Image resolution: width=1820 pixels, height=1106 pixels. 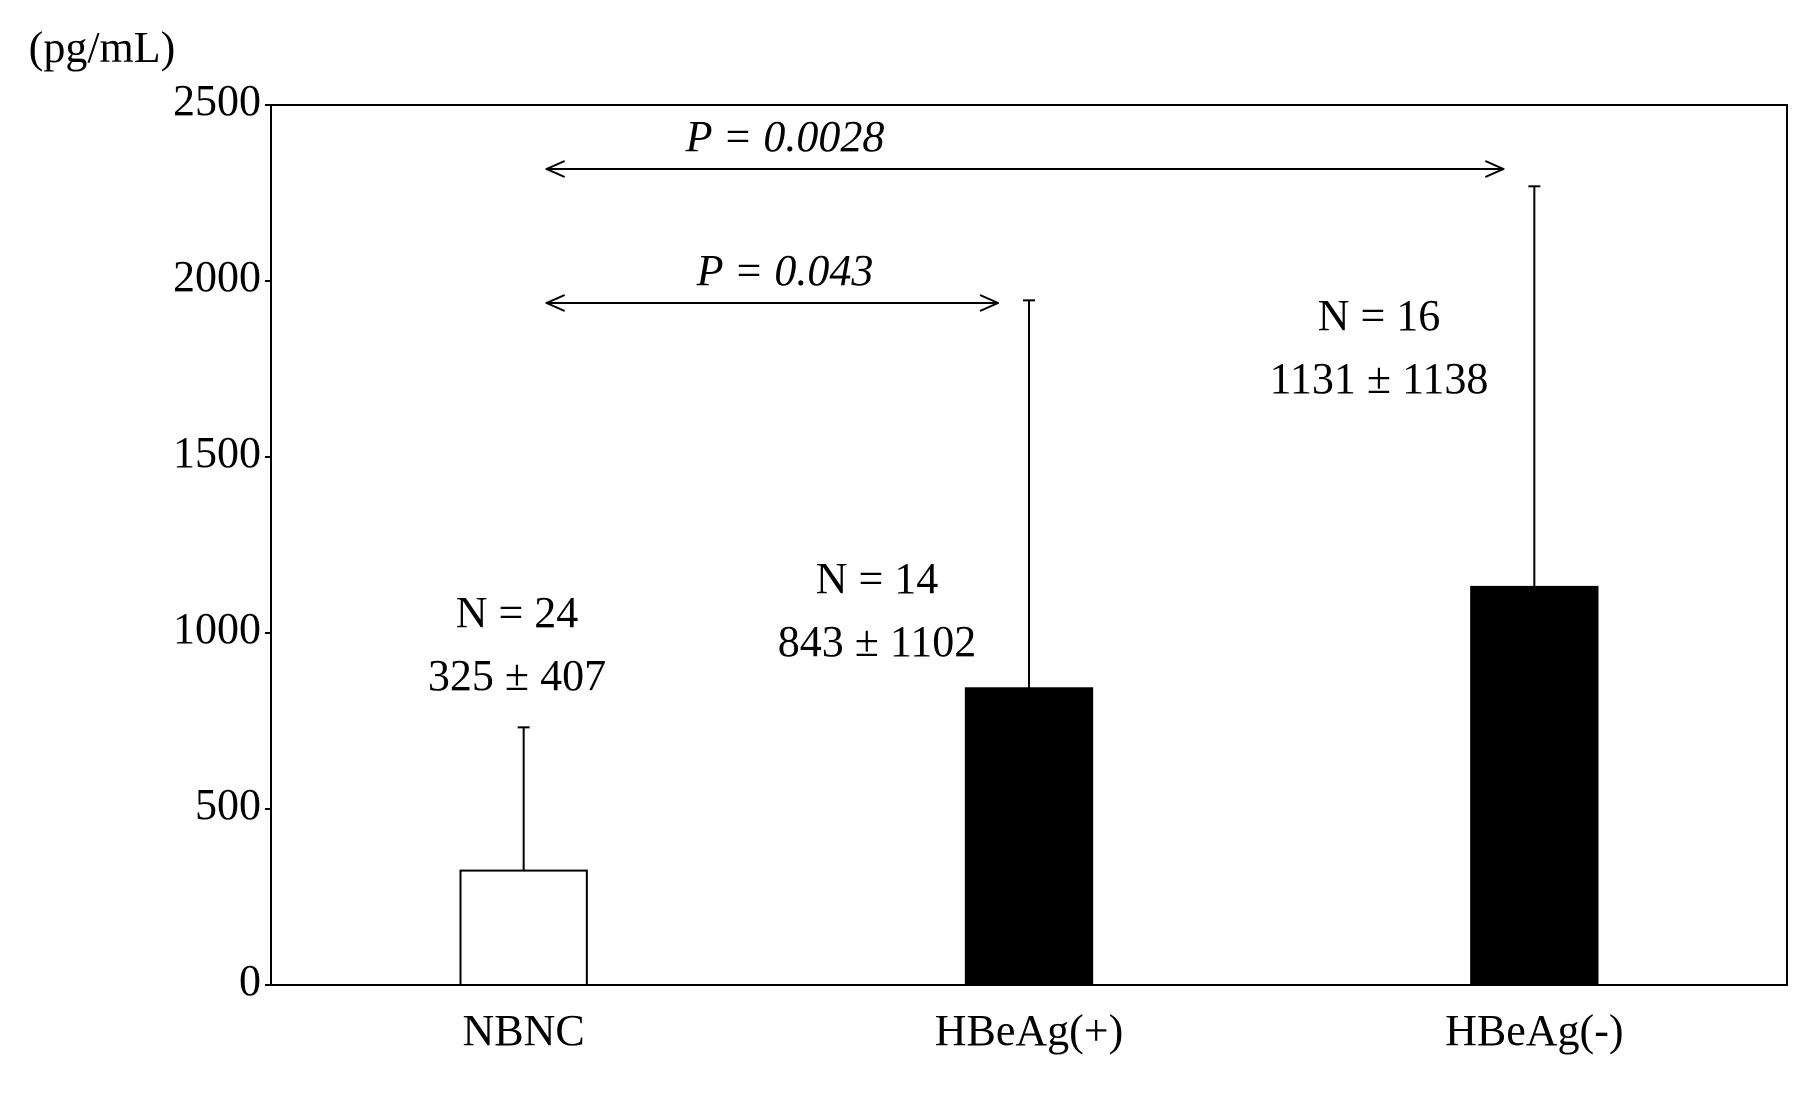 I want to click on y-tick-label: 0, so click(x=250, y=980).